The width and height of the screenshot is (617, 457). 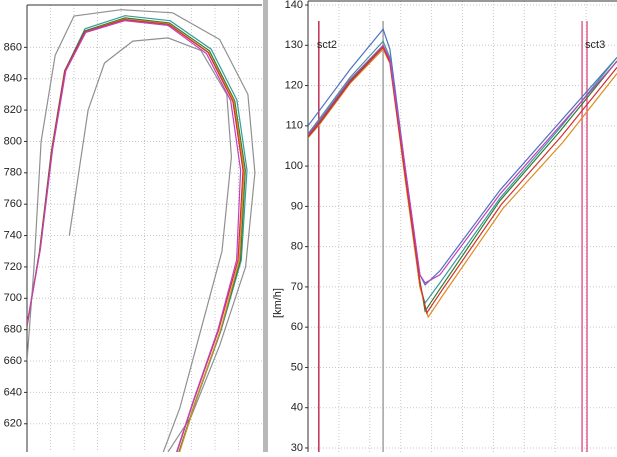 I want to click on sector-label: sct2, so click(x=327, y=45).